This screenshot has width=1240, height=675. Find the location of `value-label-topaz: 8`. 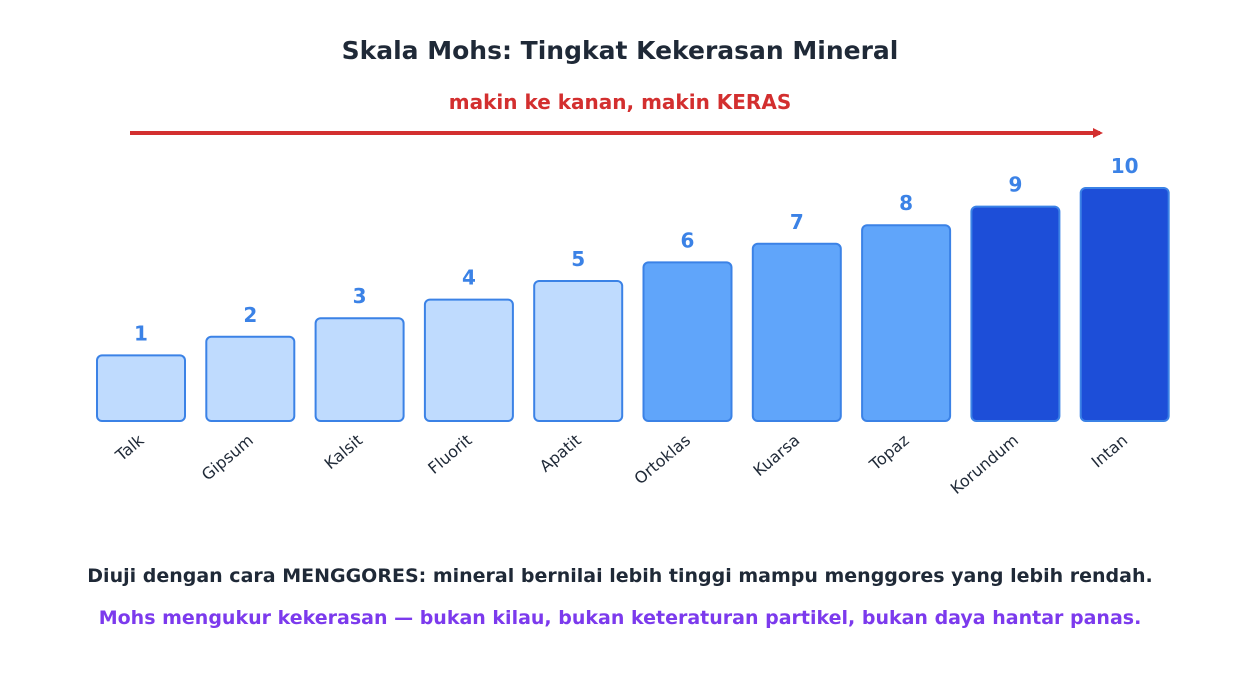

value-label-topaz: 8 is located at coordinates (906, 203).